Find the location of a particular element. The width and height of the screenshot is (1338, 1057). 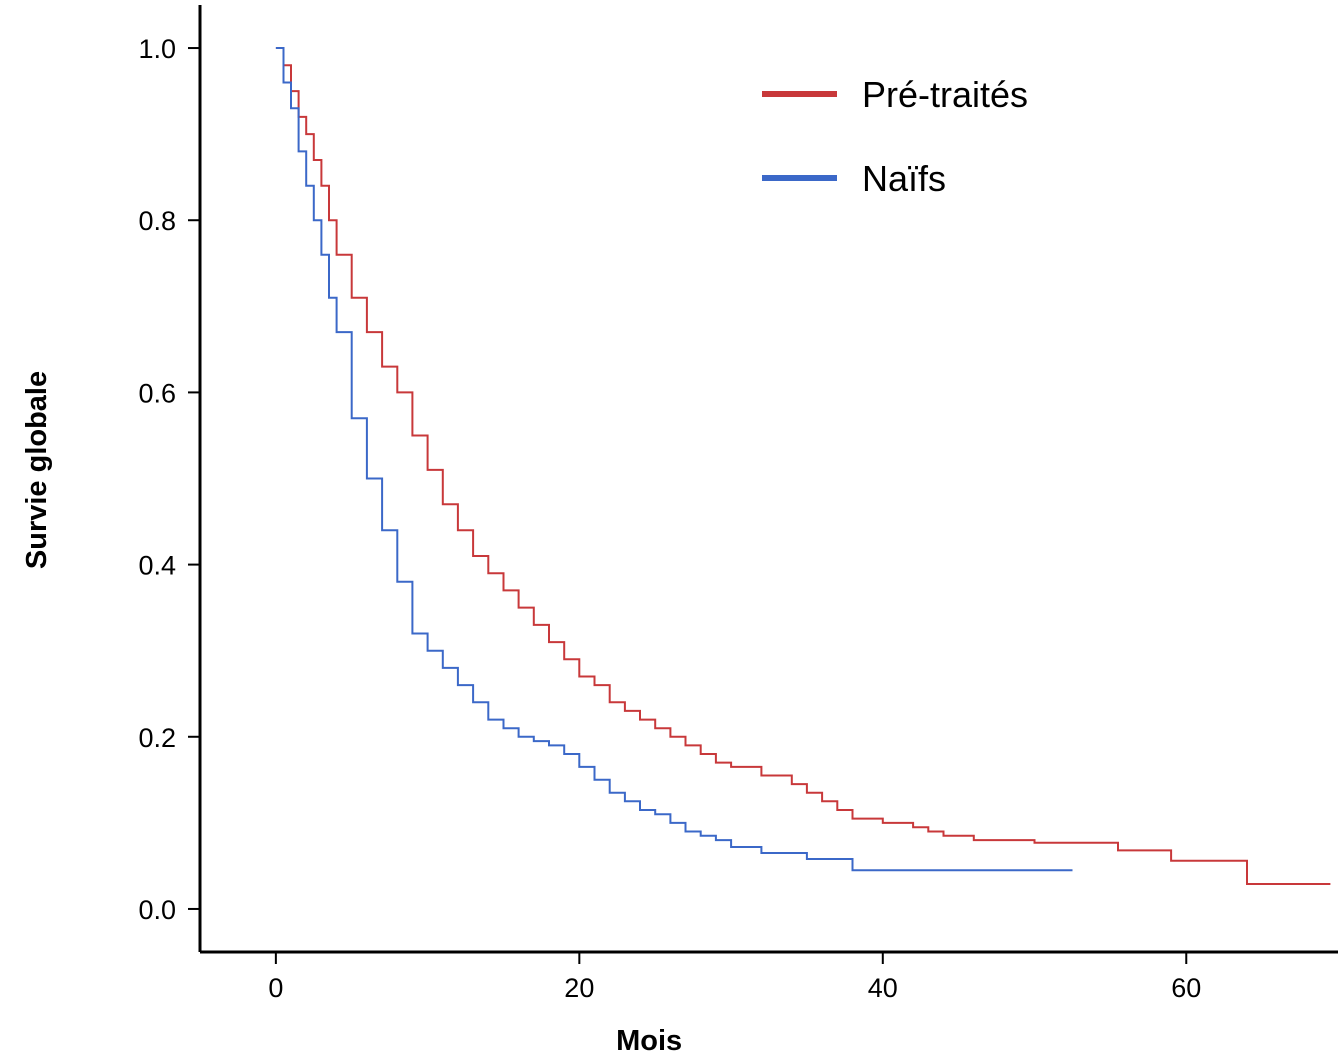

x-axis-title: Mois is located at coordinates (649, 1041).